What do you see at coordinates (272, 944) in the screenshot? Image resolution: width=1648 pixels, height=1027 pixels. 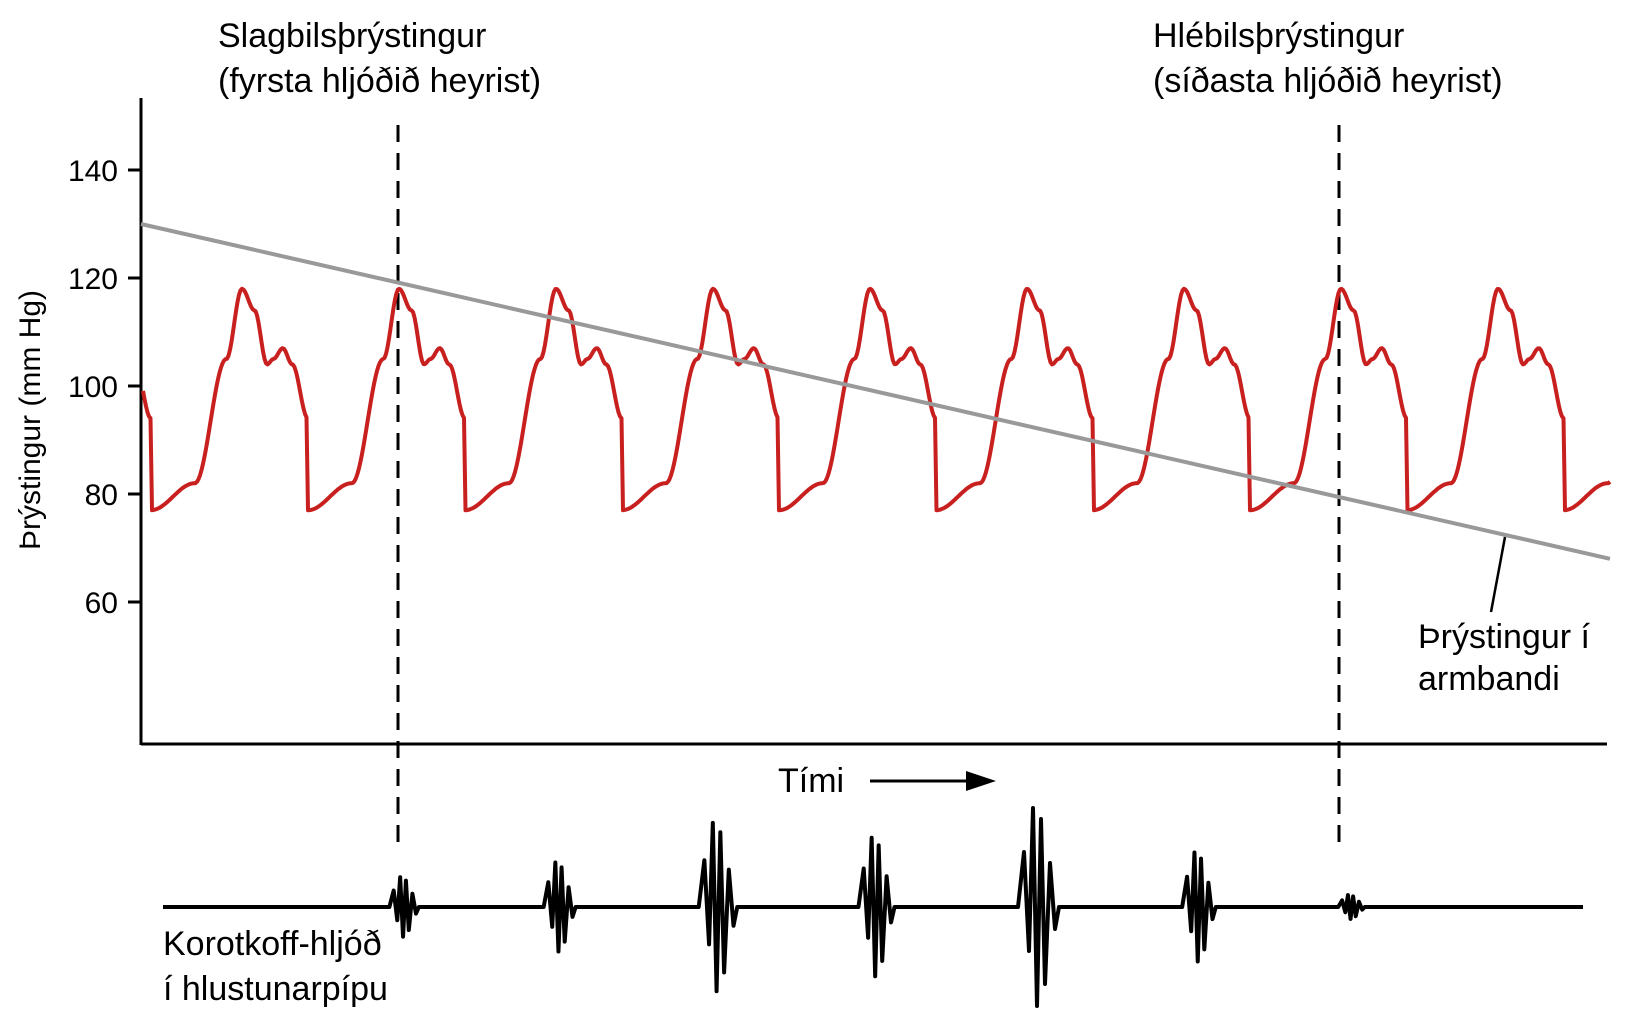 I see `korotkoff-label: Korotkoff-hljóð` at bounding box center [272, 944].